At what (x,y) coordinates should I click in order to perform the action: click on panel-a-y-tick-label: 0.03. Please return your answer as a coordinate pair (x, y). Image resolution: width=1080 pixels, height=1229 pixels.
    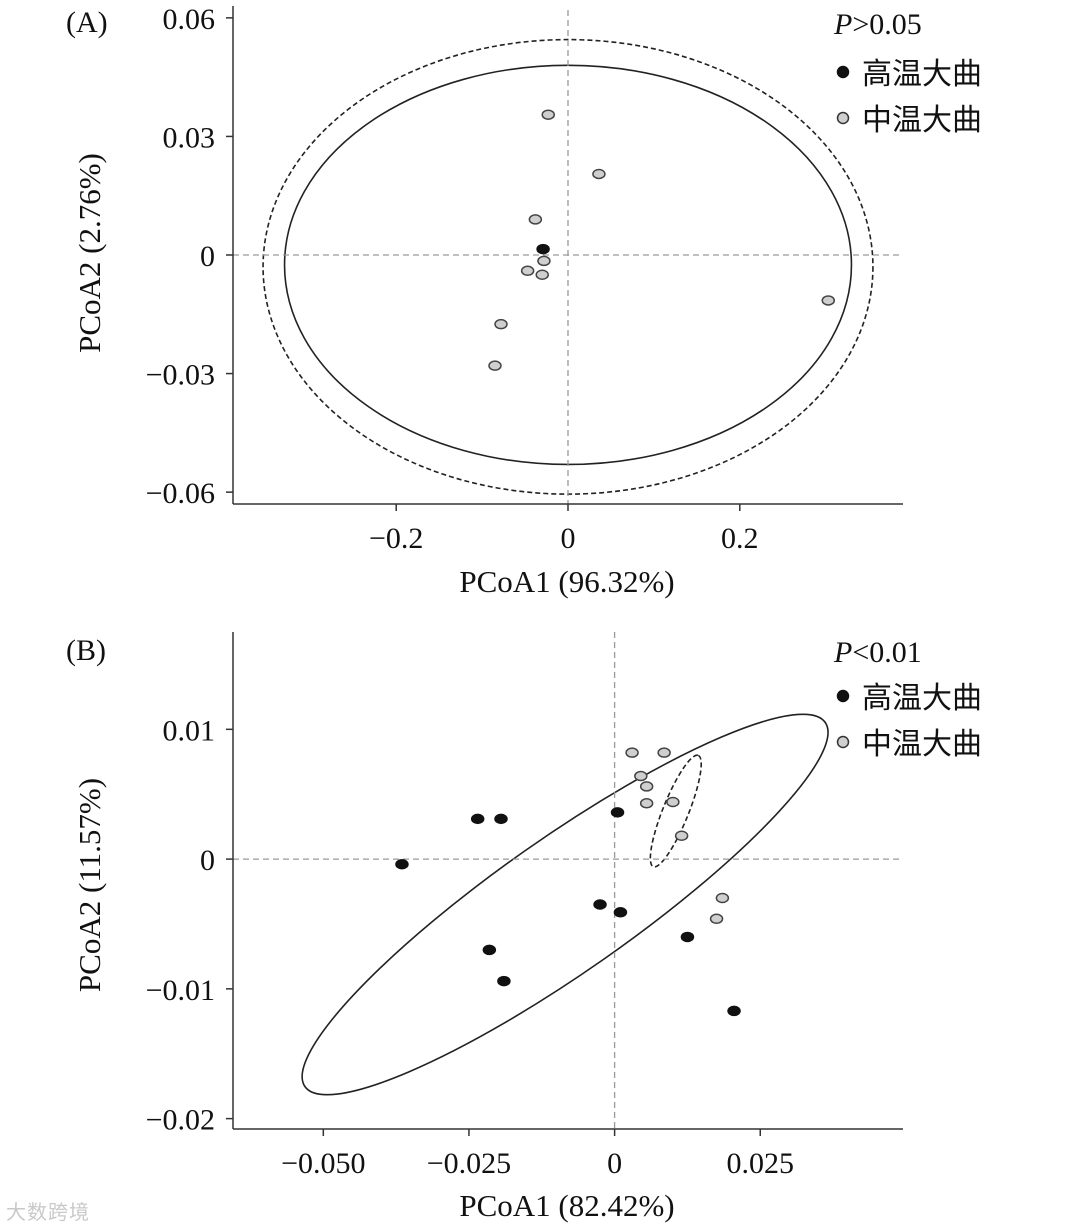
    Looking at the image, I should click on (189, 137).